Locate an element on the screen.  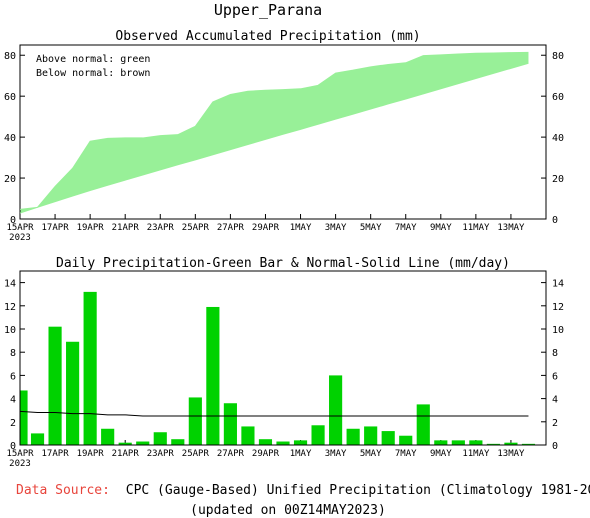
accum-xtick-label: 23APR is located at coordinates (161, 228).